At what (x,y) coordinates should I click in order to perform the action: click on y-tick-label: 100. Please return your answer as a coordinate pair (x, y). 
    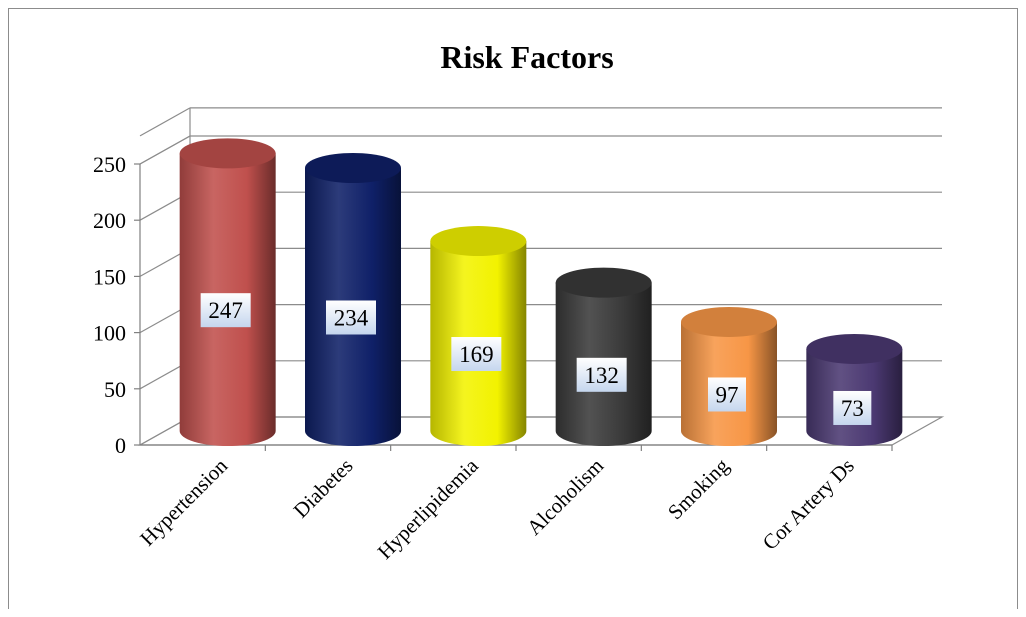
    Looking at the image, I should click on (109, 333).